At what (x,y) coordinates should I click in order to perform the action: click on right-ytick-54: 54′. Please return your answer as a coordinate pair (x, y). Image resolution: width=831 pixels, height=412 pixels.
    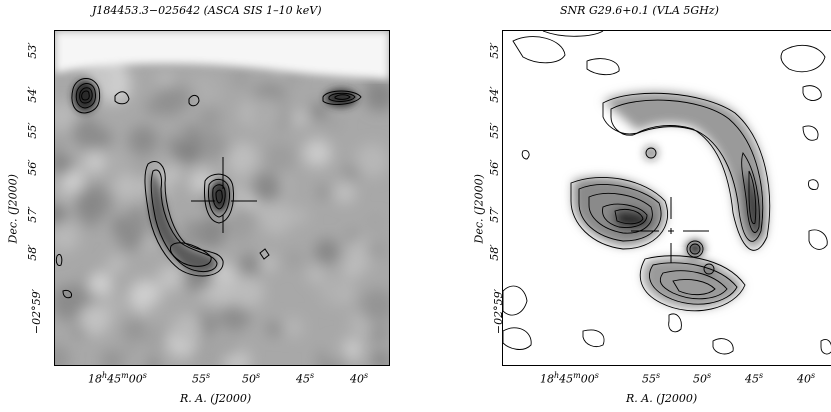
    Looking at the image, I should click on (494, 94).